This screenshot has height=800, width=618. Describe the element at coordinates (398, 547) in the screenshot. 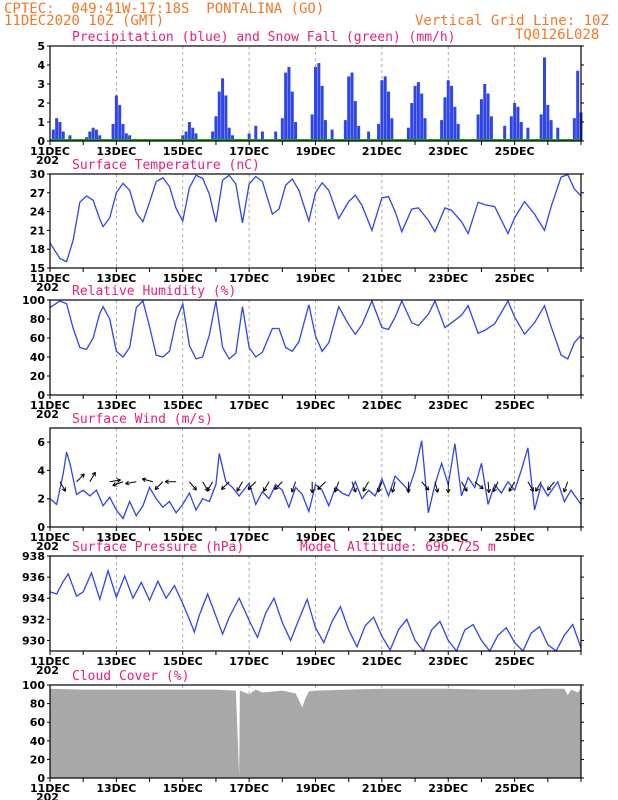

I see `model-altitude: Model Altitude: 696.725 m` at that location.